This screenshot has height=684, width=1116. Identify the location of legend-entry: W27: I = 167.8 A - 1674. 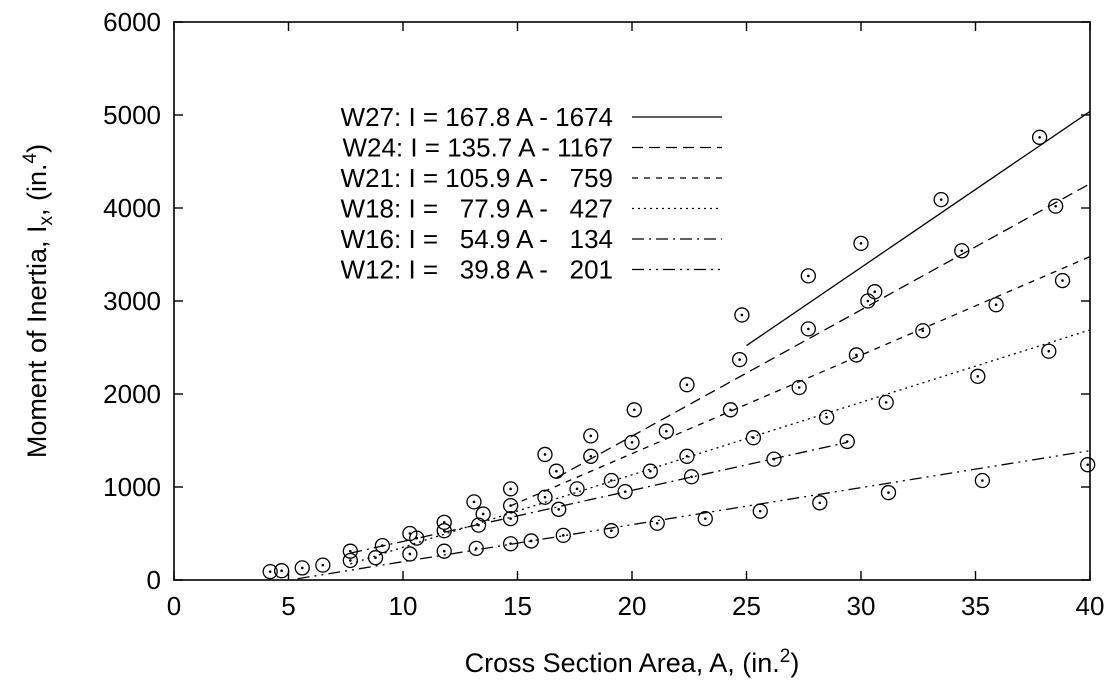
(531, 117).